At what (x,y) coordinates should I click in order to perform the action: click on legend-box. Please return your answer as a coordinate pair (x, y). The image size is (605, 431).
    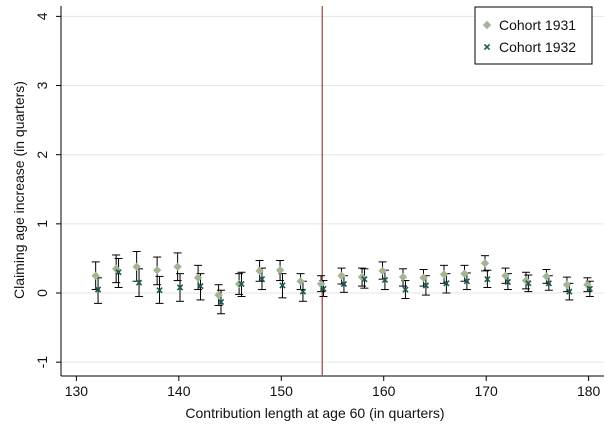
    Looking at the image, I should click on (533, 35).